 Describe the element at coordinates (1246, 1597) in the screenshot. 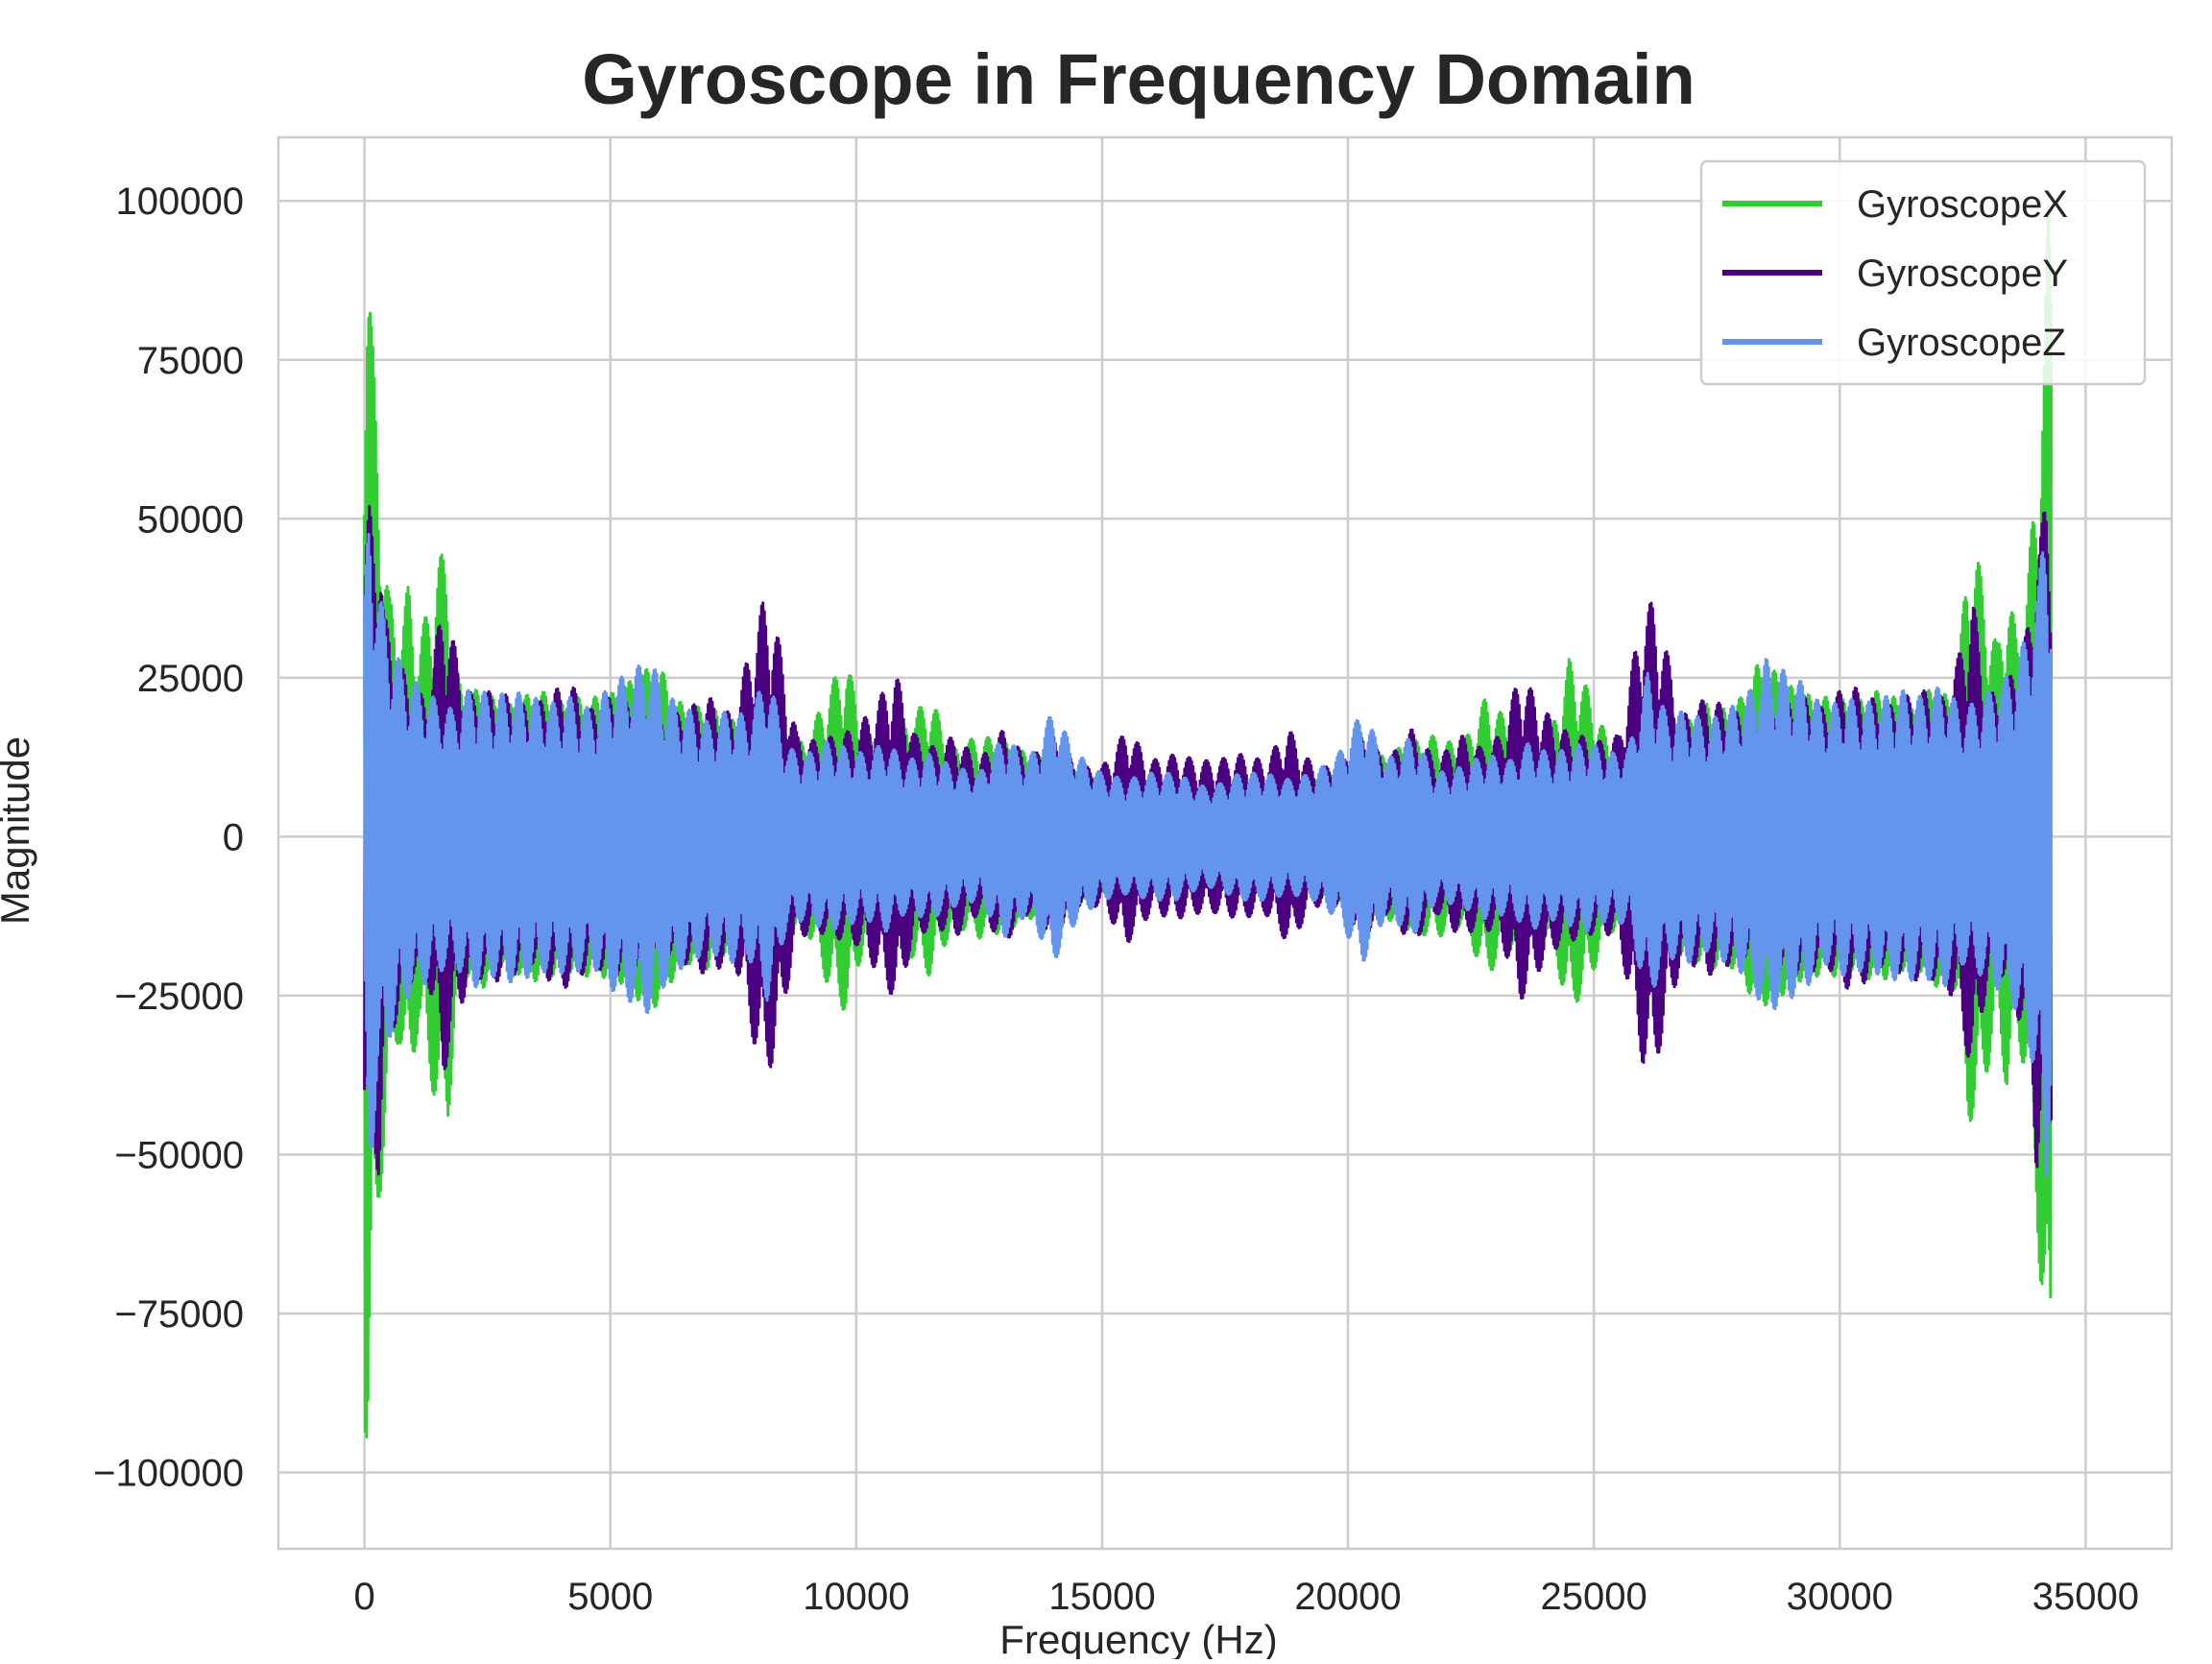

I see `x-axis-ticks: 0 5000 10000 15000 20000 25000 30000 35000` at that location.